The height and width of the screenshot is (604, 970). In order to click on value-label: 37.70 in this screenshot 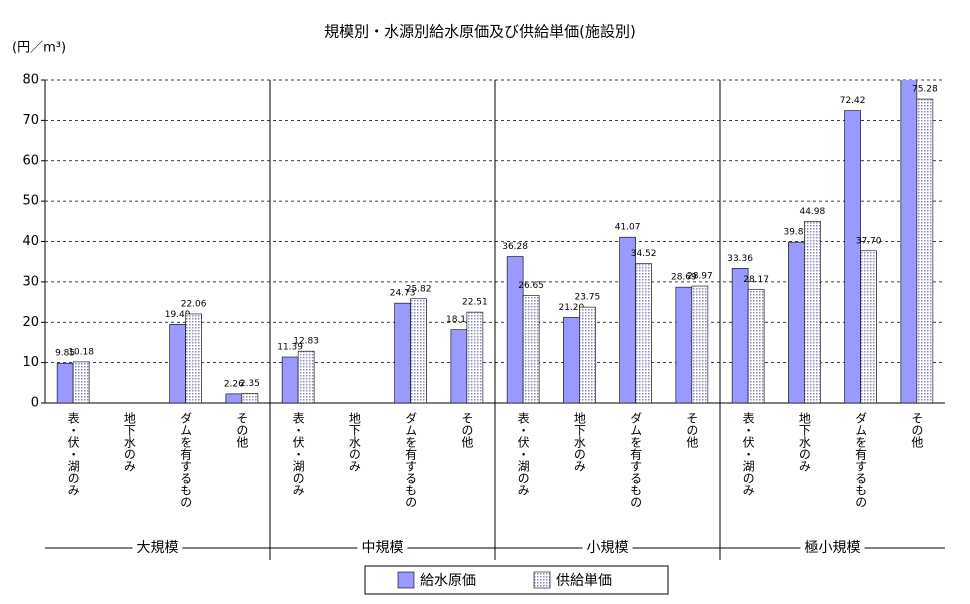, I will do `click(869, 241)`.